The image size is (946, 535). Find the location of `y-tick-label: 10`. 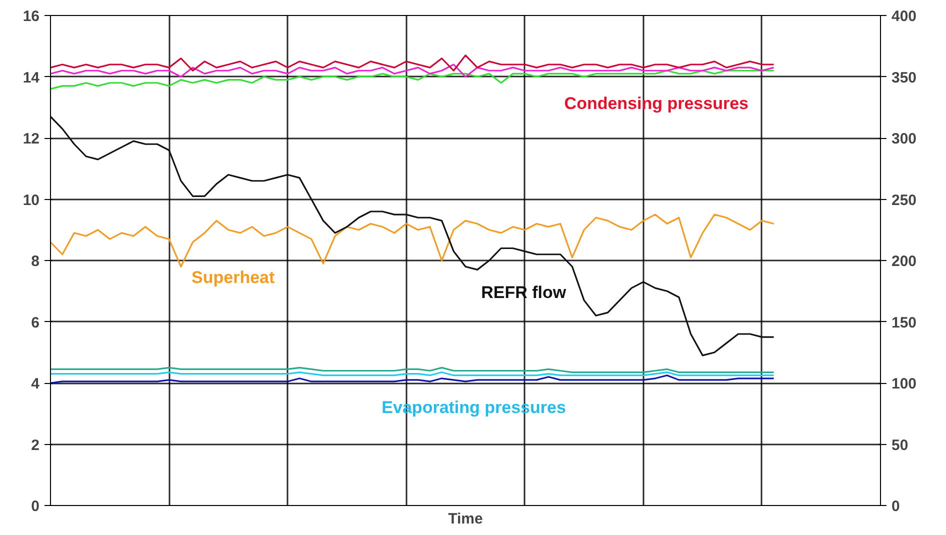

y-tick-label: 10 is located at coordinates (31, 200).